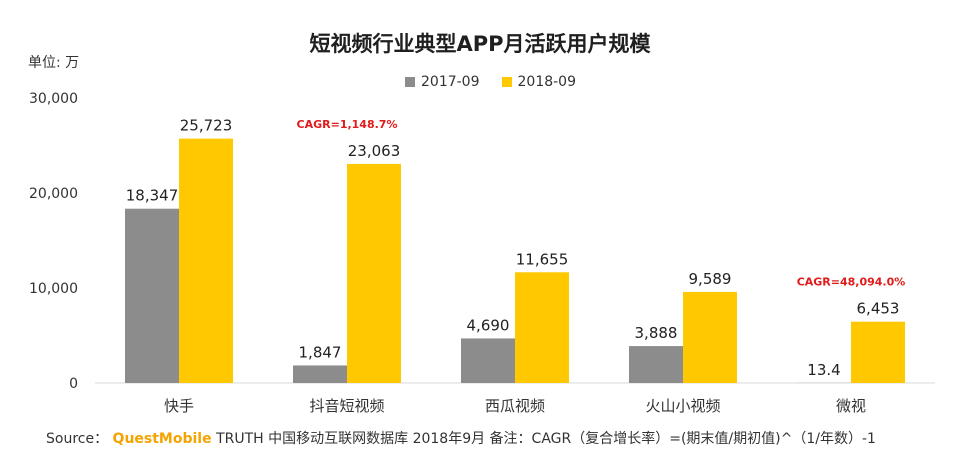 Image resolution: width=960 pixels, height=460 pixels. What do you see at coordinates (488, 325) in the screenshot?
I see `data-label: 4,690` at bounding box center [488, 325].